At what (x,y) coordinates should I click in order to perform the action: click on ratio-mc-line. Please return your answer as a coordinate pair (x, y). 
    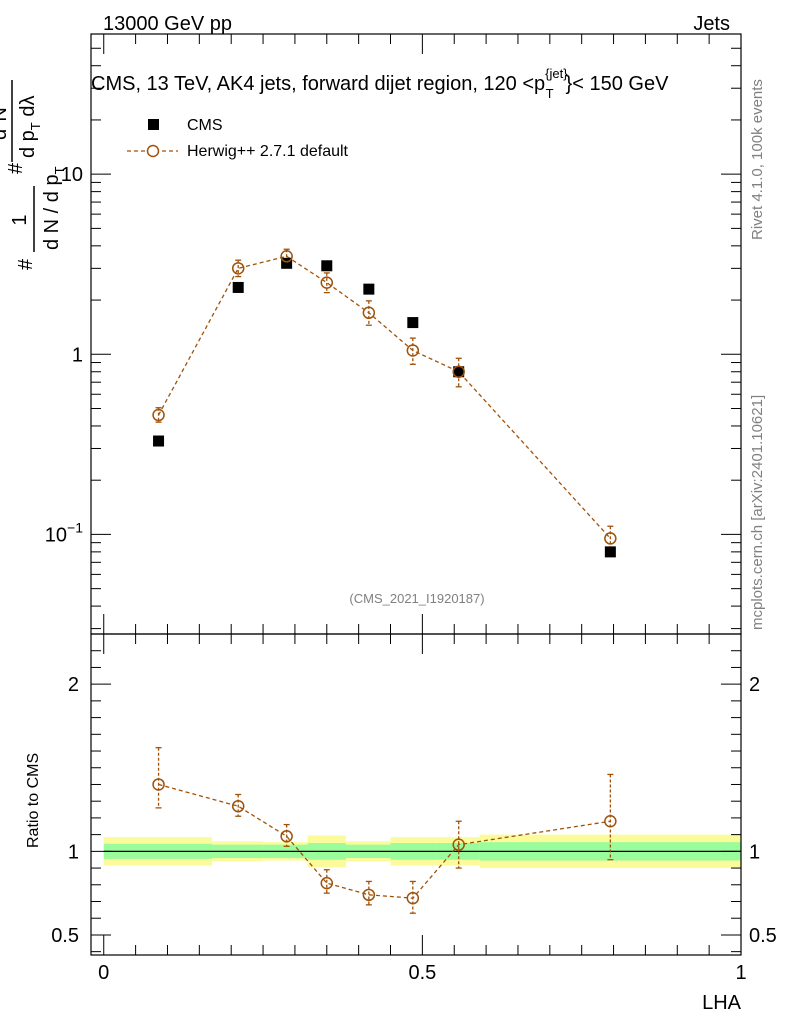
    Looking at the image, I should click on (384, 841).